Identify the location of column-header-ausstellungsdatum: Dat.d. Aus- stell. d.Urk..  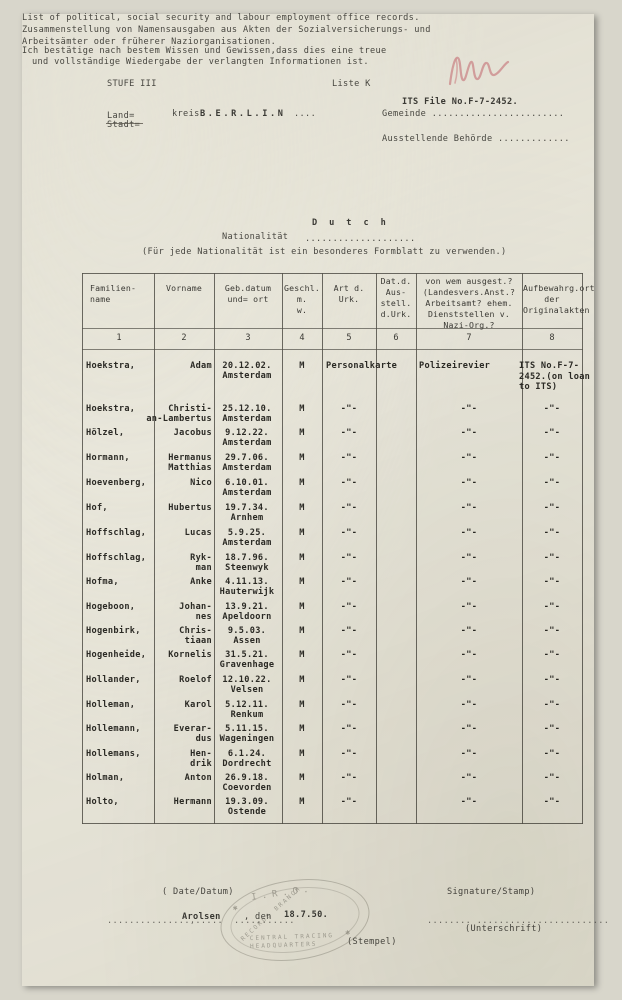
(396, 297).